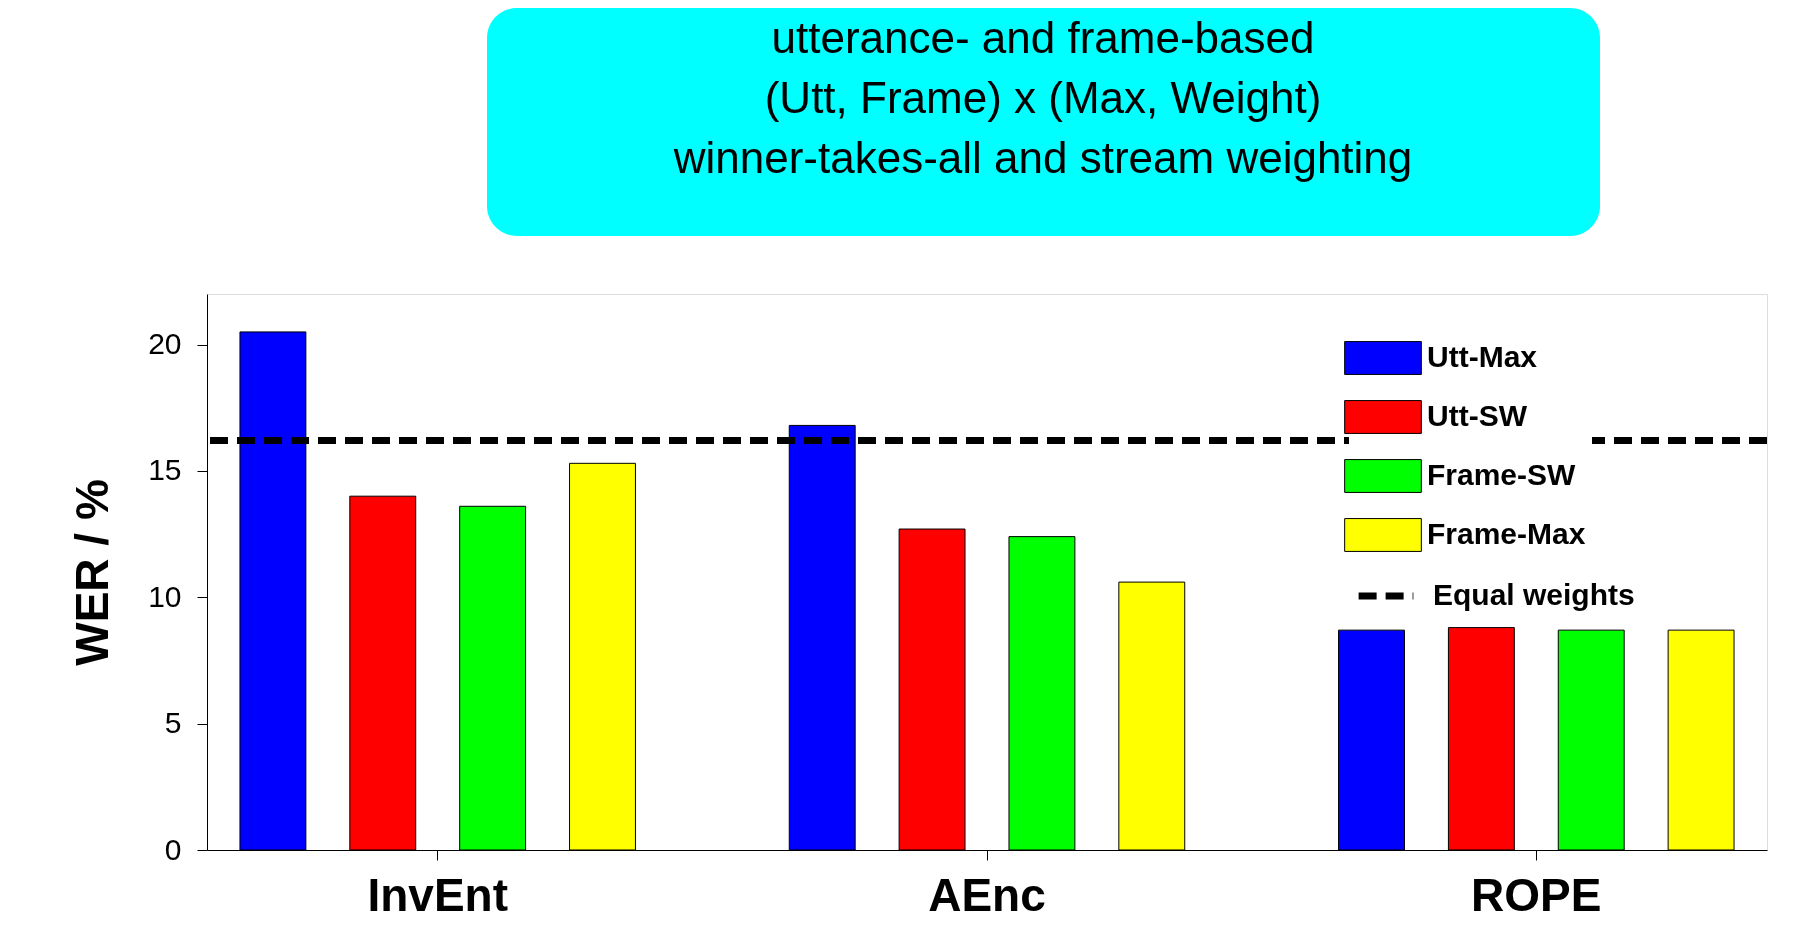 This screenshot has width=1800, height=949. Describe the element at coordinates (92, 572) in the screenshot. I see `y-axis-title: WER / %` at that location.